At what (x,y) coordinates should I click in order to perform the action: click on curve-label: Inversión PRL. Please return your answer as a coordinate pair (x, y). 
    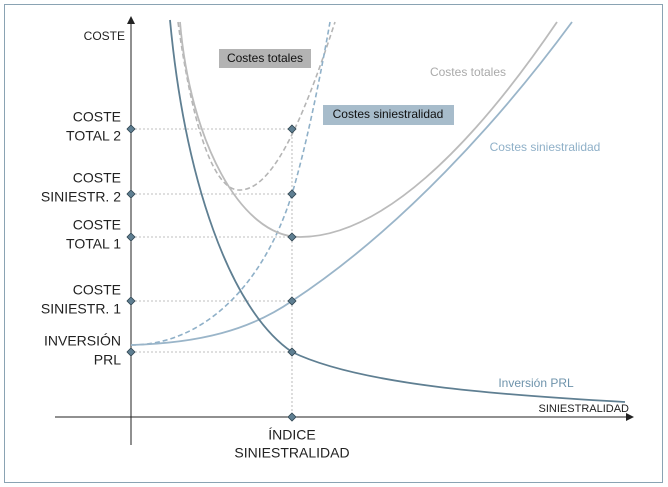
    Looking at the image, I should click on (536, 383).